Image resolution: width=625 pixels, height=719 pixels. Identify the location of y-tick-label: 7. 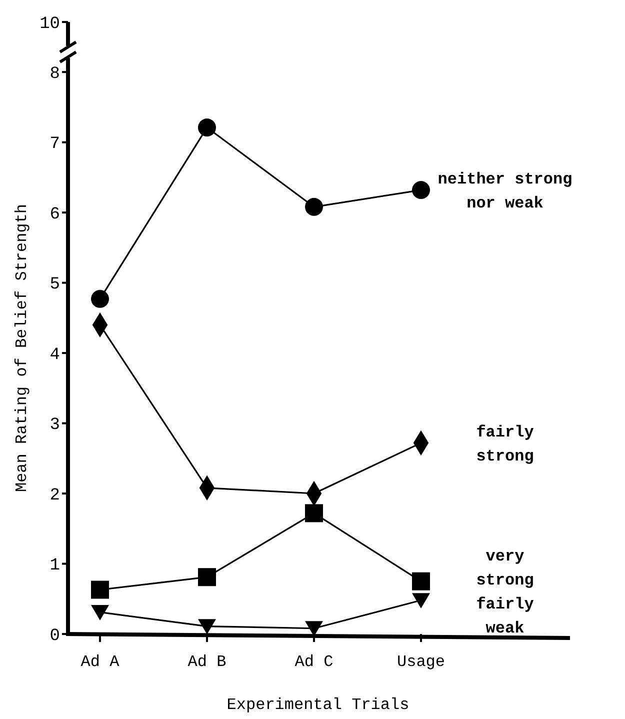
(55, 144).